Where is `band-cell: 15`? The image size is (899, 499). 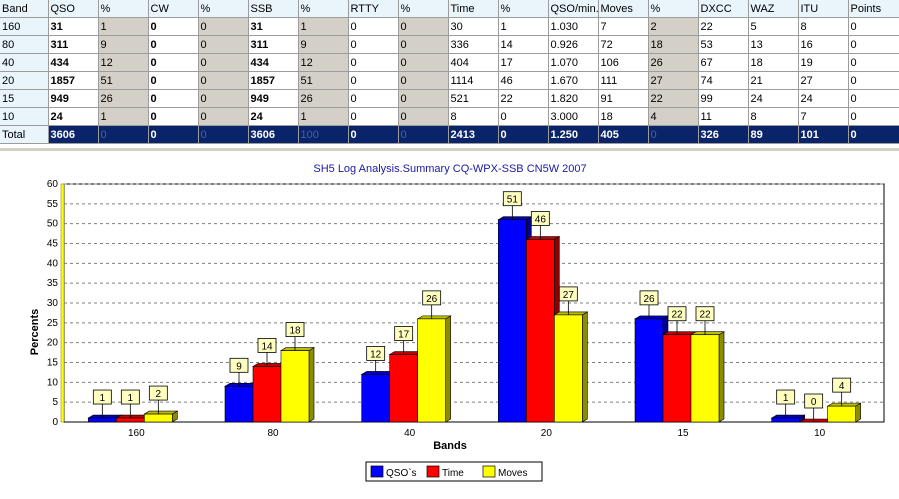
band-cell: 15 is located at coordinates (24, 98).